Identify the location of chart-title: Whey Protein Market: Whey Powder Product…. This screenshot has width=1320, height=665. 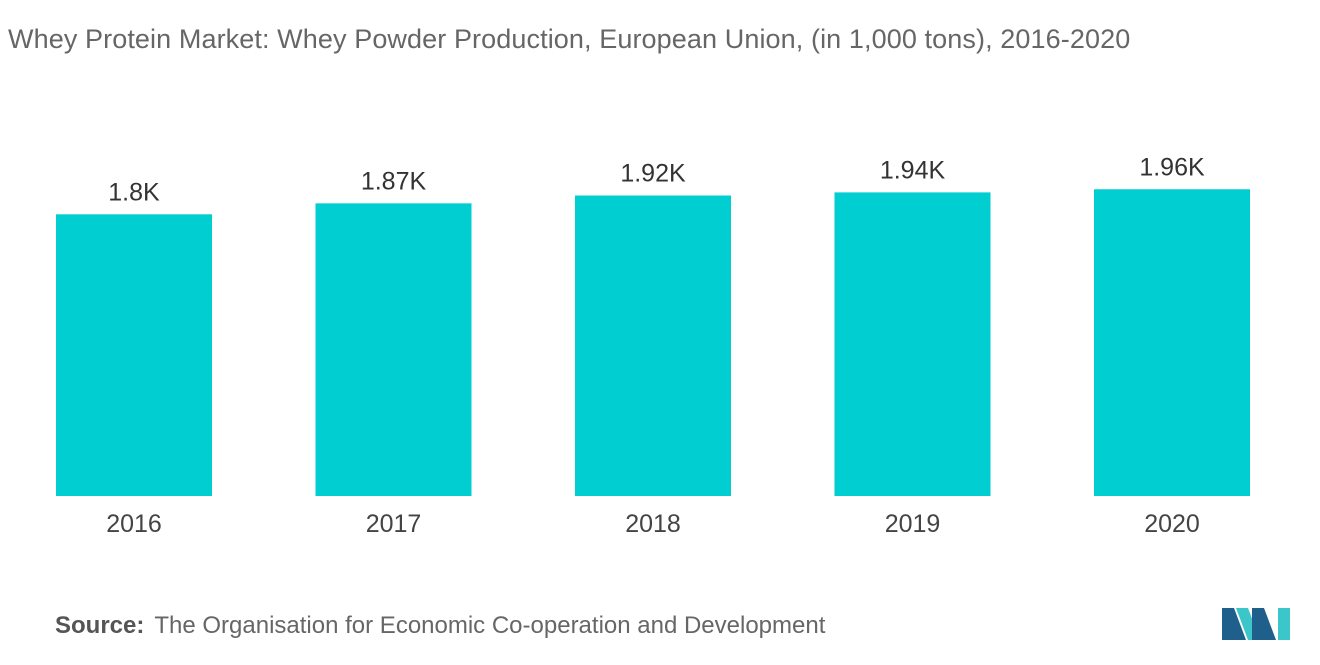
(569, 39).